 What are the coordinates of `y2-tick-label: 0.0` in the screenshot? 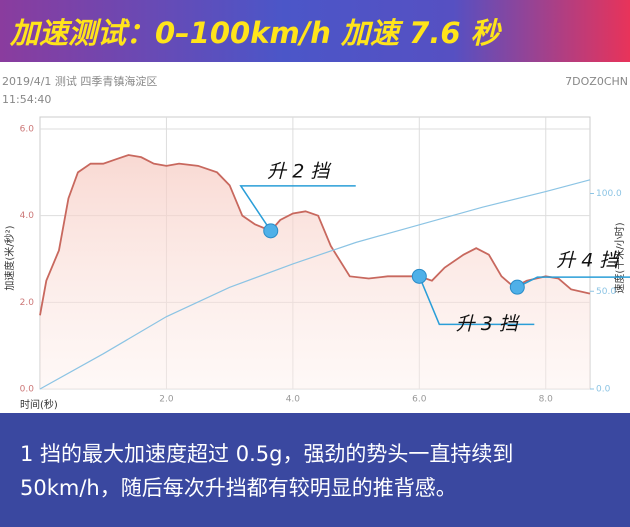 It's located at (603, 390).